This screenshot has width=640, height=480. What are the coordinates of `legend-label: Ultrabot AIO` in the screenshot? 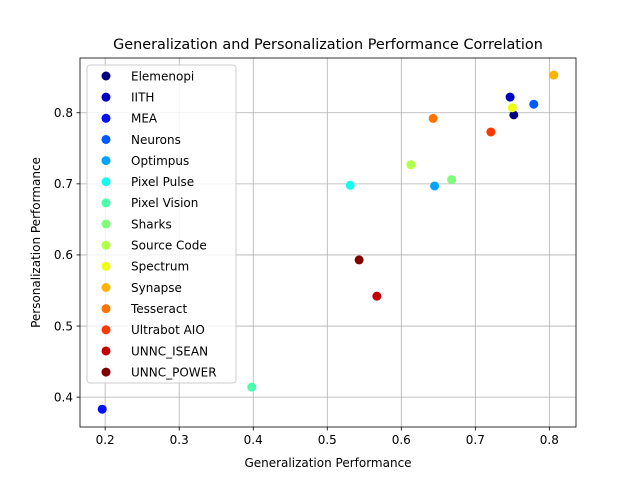 It's located at (168, 330).